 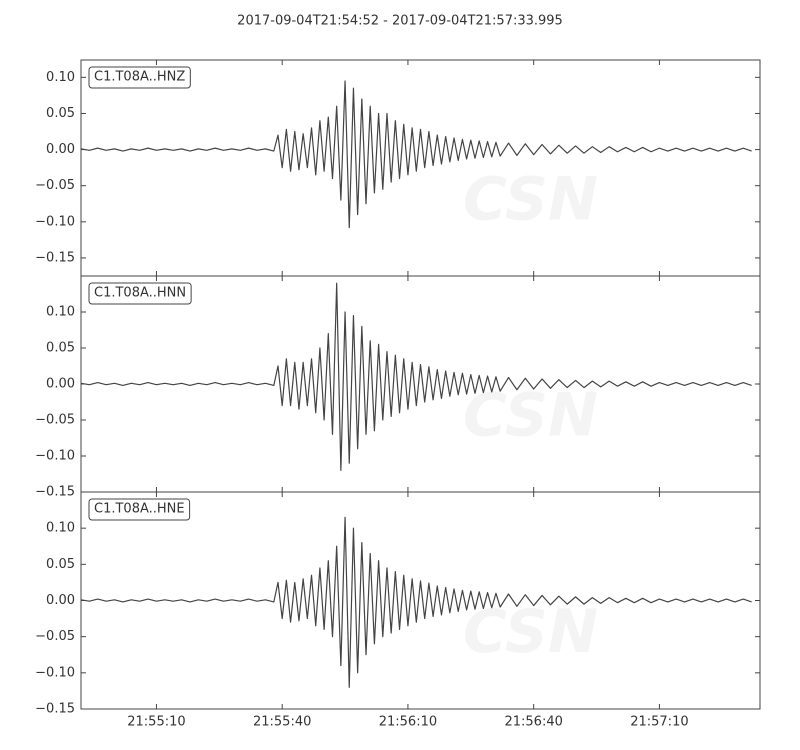 I want to click on trace-label: C1.T08A..HNE, so click(x=139, y=509).